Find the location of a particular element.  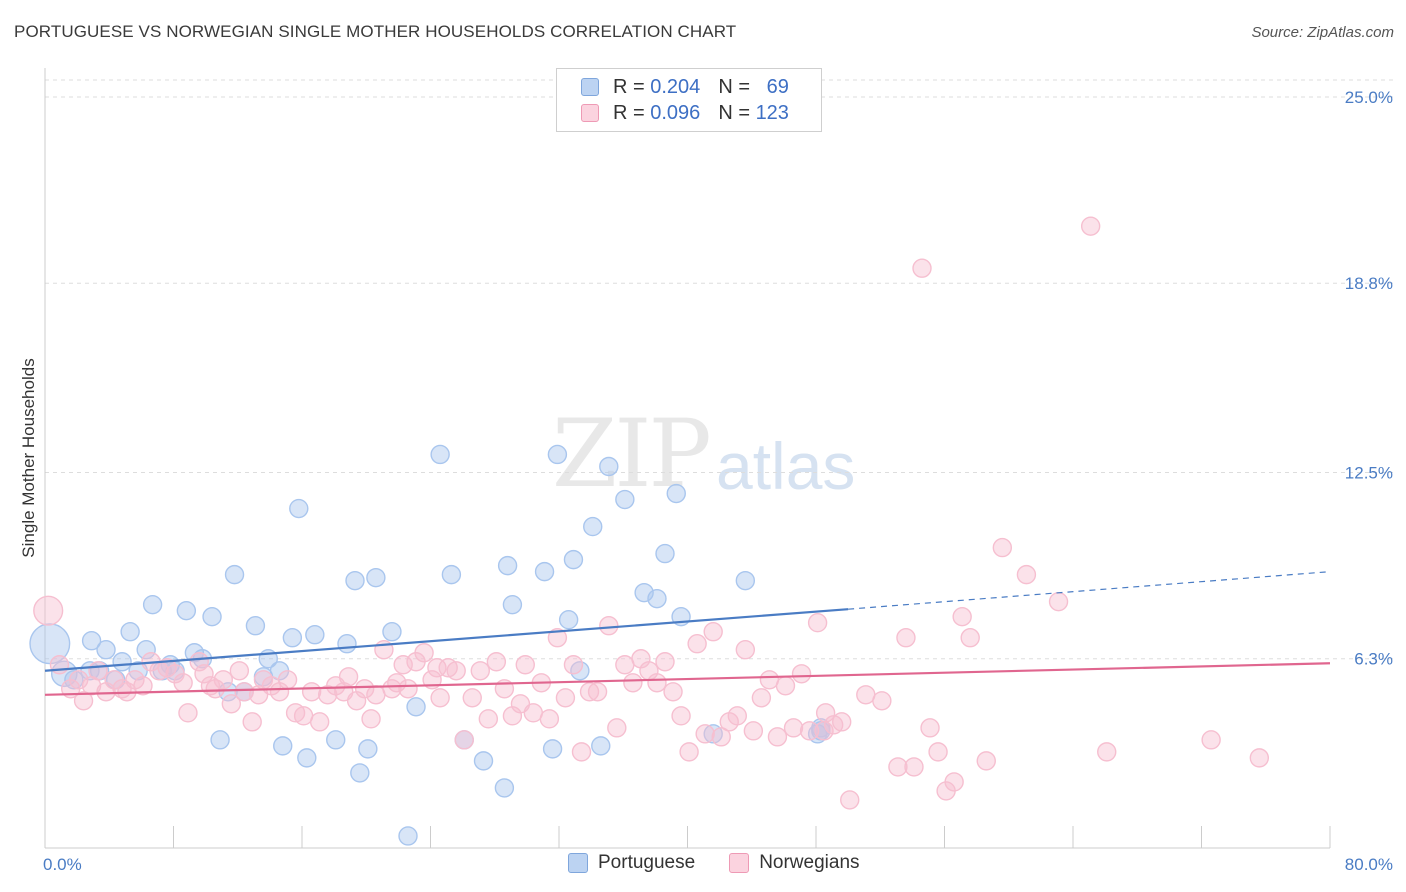

bottom-legend-portuguese: Portuguese is located at coordinates (631, 863).